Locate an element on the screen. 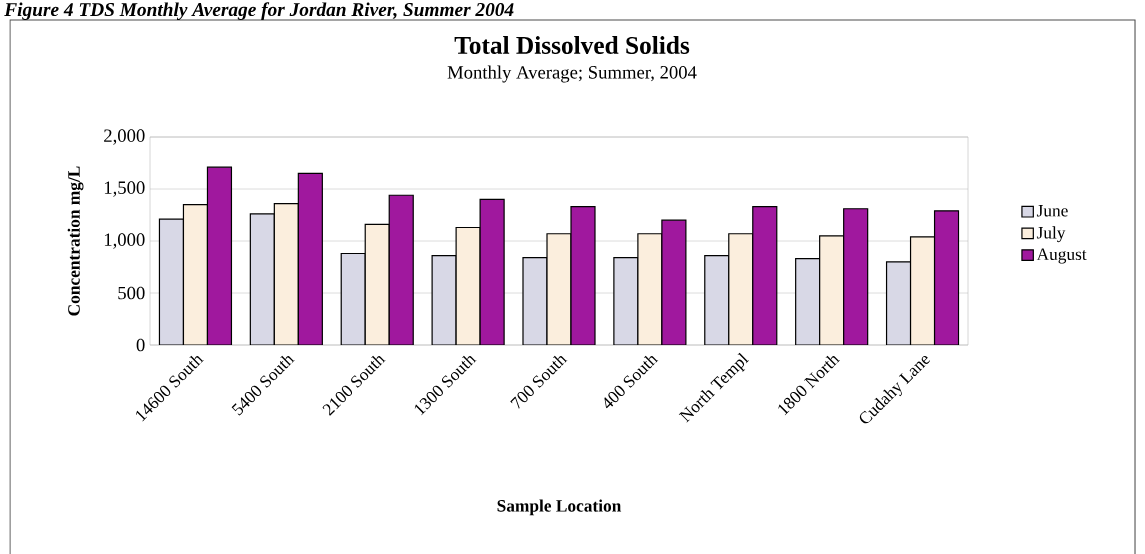  y-tick-label: 0 is located at coordinates (140, 345).